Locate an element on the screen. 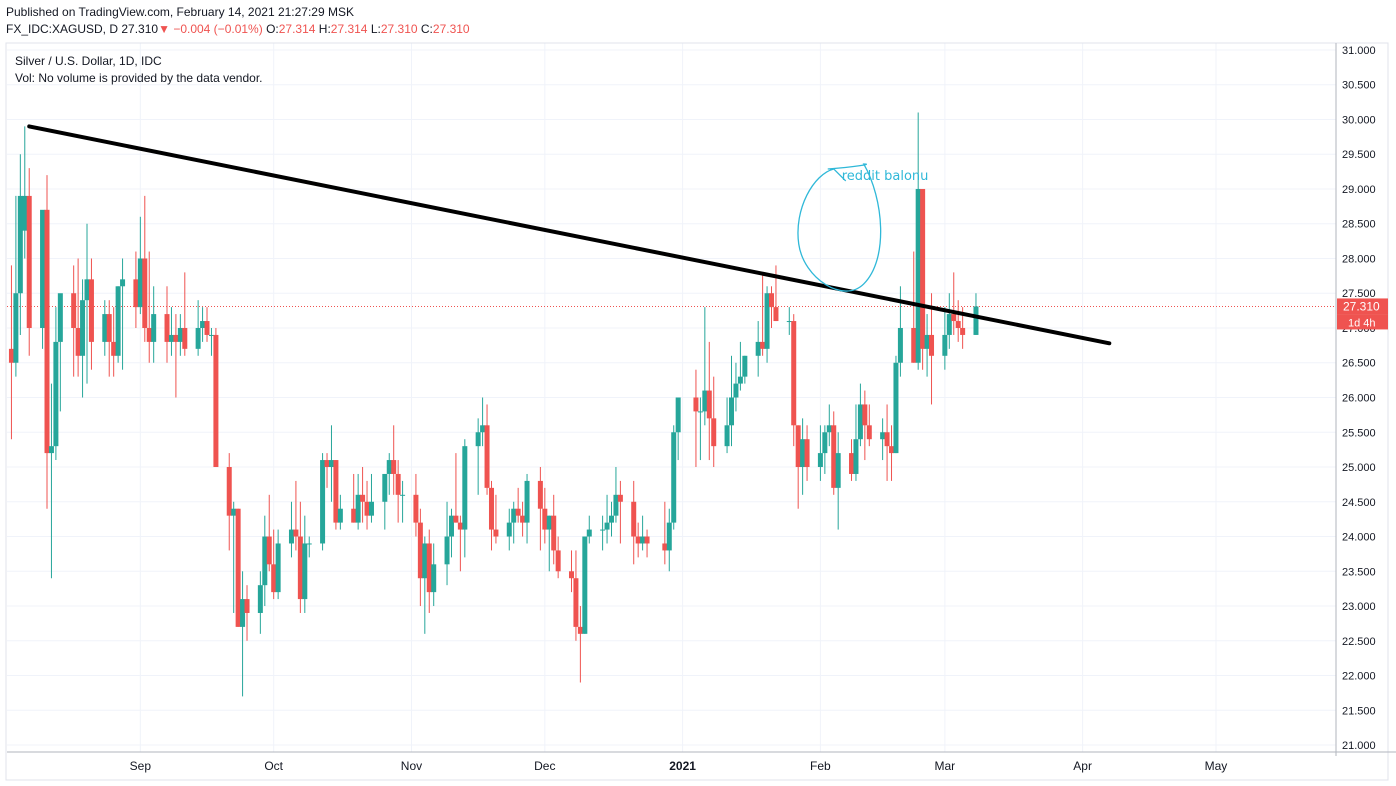 This screenshot has width=1396, height=786. price-tick-label: 24.000 is located at coordinates (1359, 538).